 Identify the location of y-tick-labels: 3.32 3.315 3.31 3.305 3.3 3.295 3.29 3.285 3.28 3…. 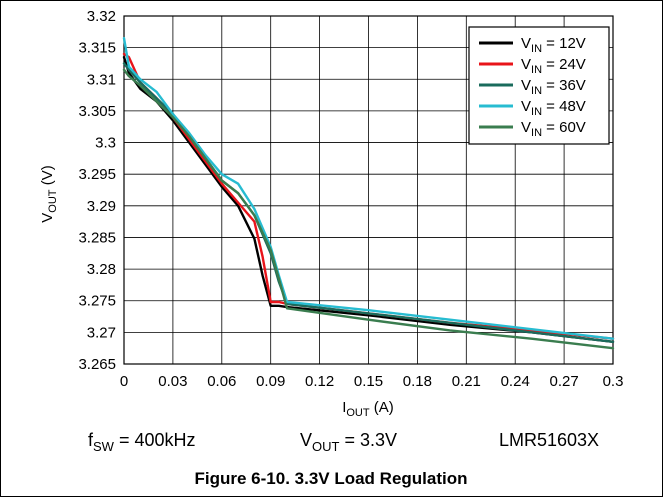
(97, 190).